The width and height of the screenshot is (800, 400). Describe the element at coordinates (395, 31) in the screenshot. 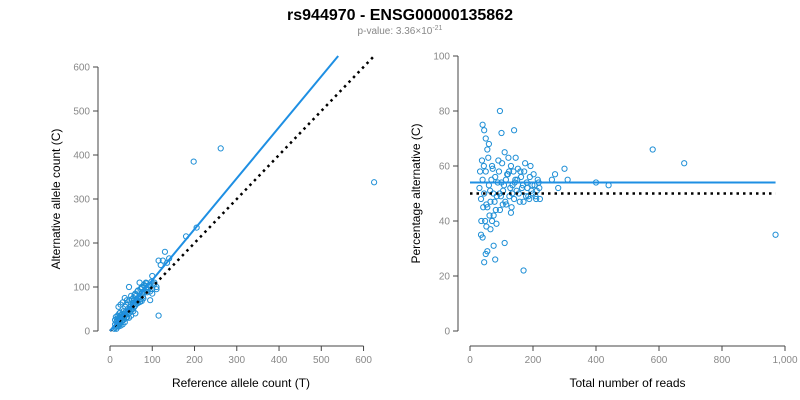

I see `subtitle-text: p-value: 3.36×10` at that location.